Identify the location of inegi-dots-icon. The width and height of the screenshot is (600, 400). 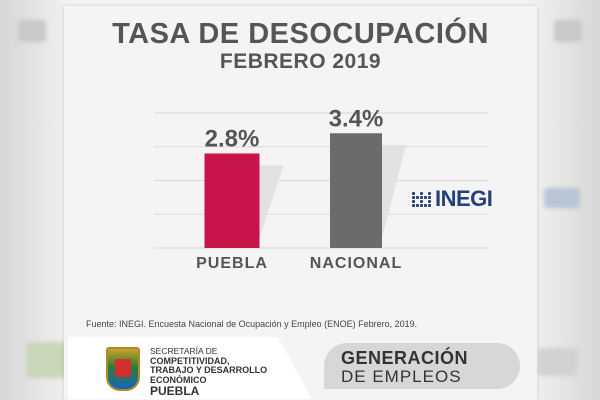
(421, 199).